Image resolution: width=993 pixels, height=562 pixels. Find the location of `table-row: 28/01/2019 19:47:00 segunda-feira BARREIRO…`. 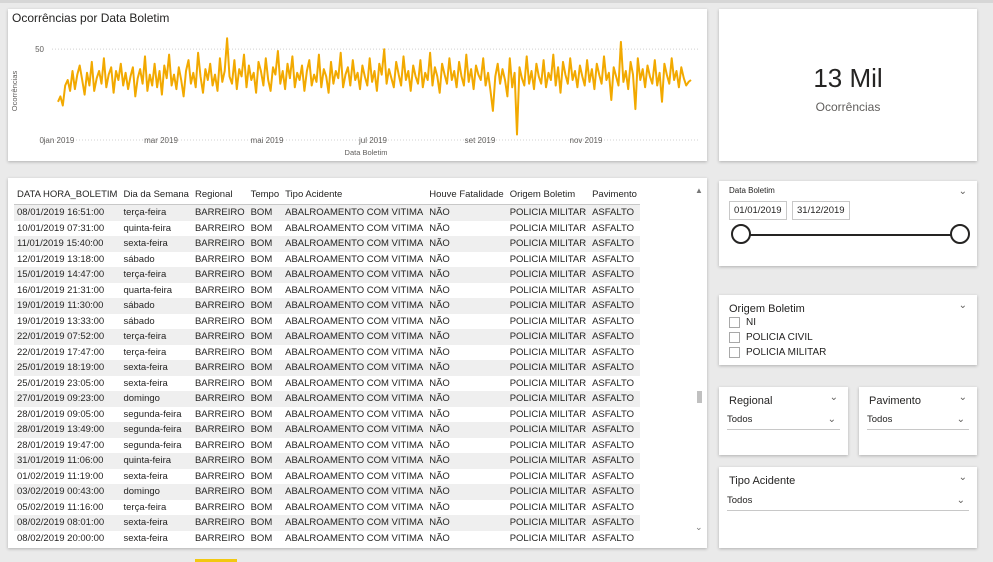

table-row: 28/01/2019 19:47:00 segunda-feira BARREIRO… is located at coordinates (327, 446).